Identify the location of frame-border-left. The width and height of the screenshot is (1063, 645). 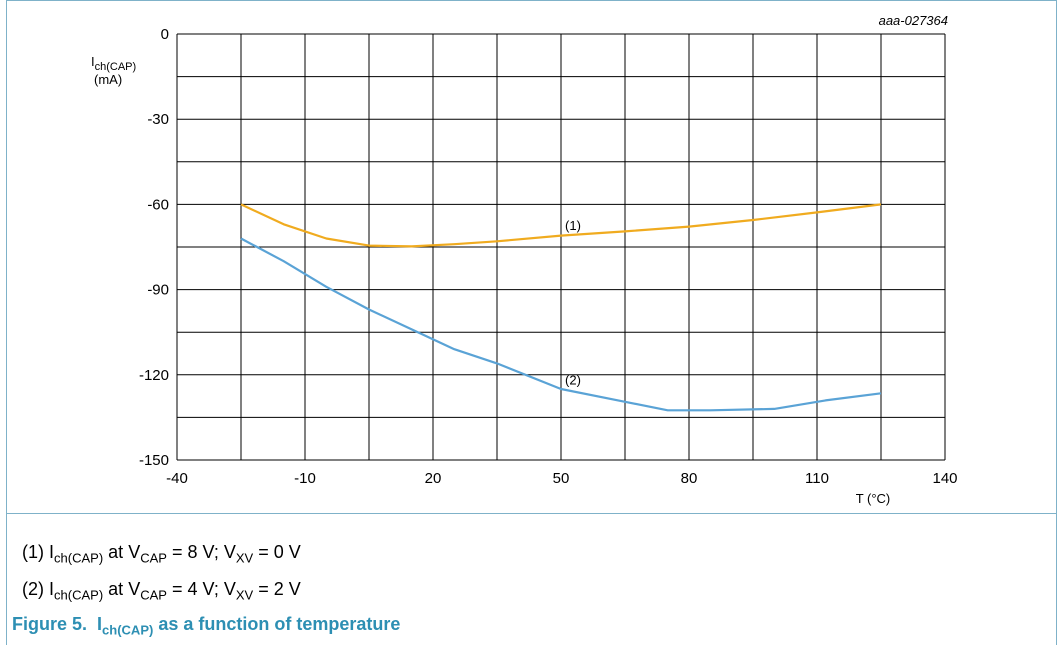
(6, 322).